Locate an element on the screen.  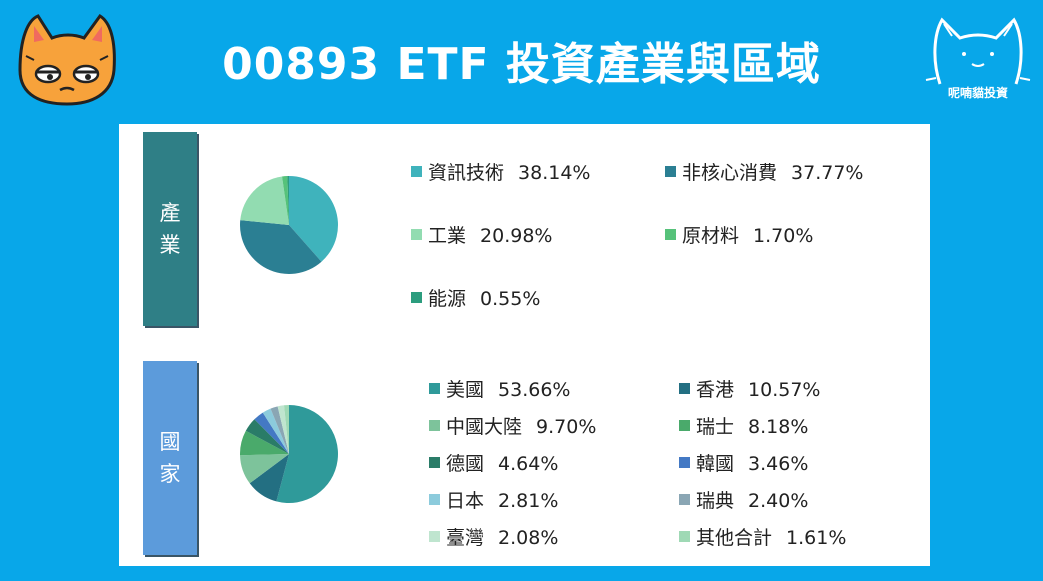
country-legend-value: 2.08% is located at coordinates (528, 538).